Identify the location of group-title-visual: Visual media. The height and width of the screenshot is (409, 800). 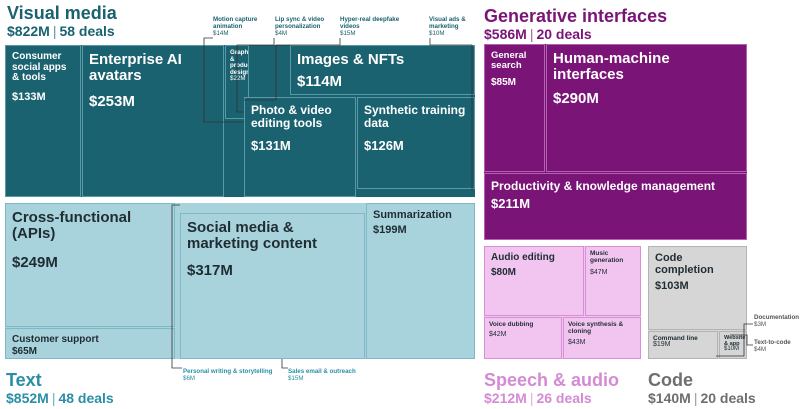
(62, 13).